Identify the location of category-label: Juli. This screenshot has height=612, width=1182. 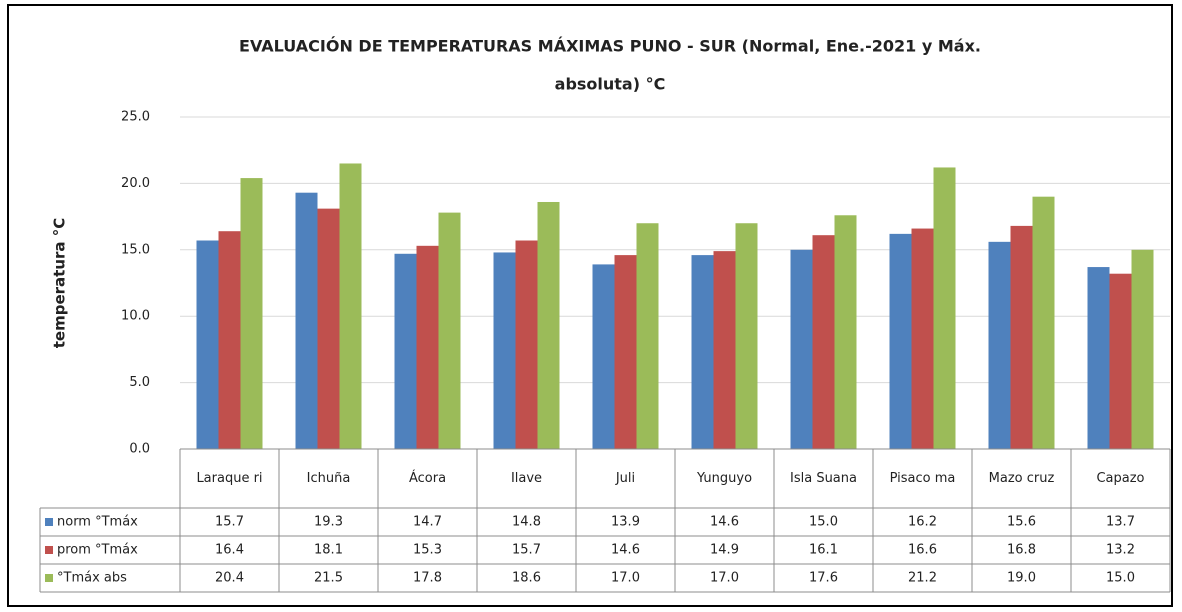
(625, 478).